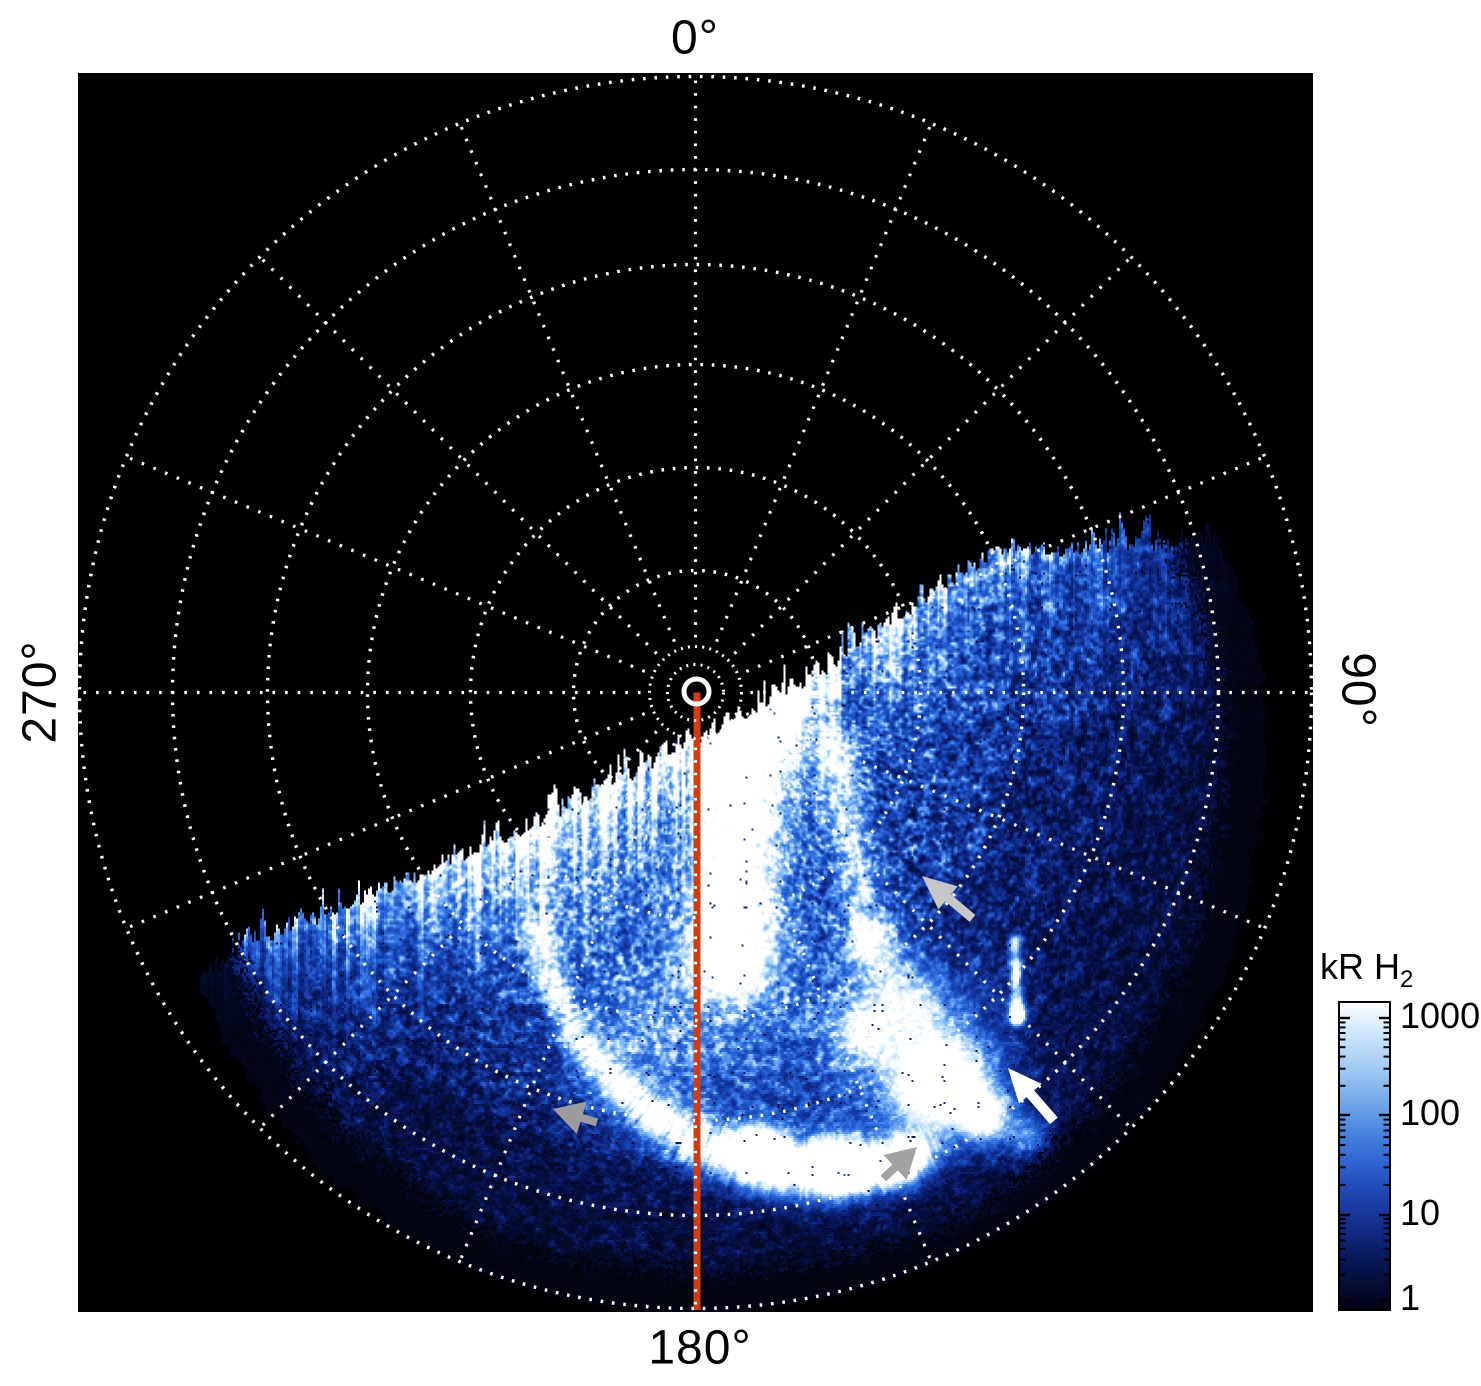 The image size is (1481, 1386). Describe the element at coordinates (1420, 1212) in the screenshot. I see `colorbar-tick-10: 10` at that location.